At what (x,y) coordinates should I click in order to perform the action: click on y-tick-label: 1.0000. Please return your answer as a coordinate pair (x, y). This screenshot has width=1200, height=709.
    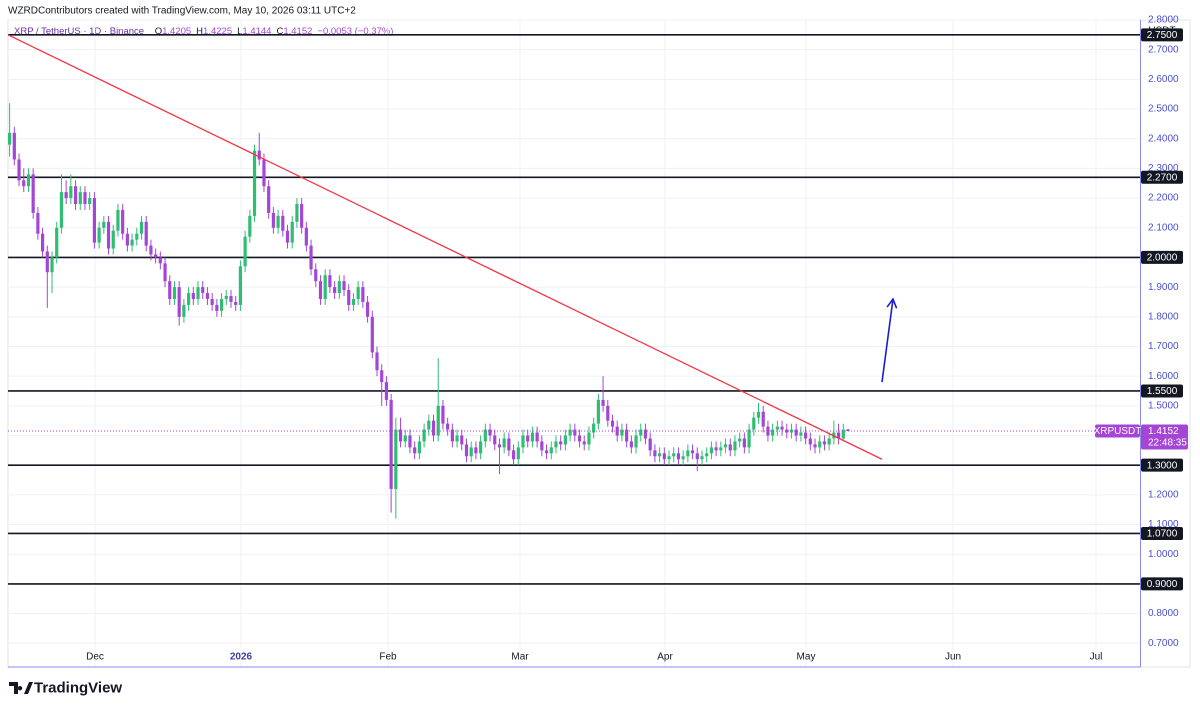
    Looking at the image, I should click on (1163, 554).